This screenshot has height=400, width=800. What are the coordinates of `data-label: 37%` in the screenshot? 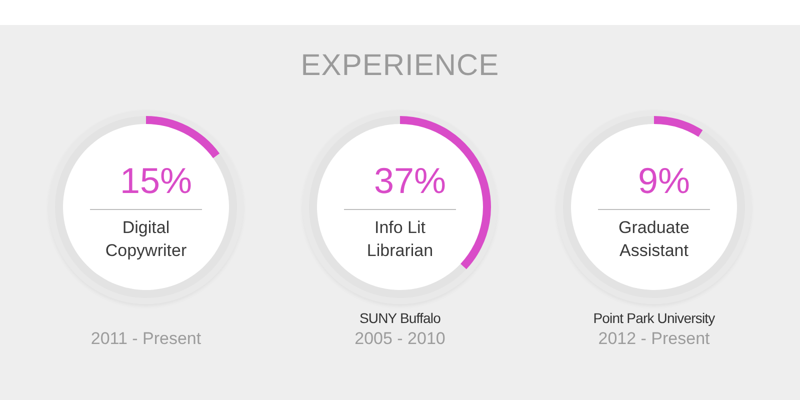 It's located at (410, 180).